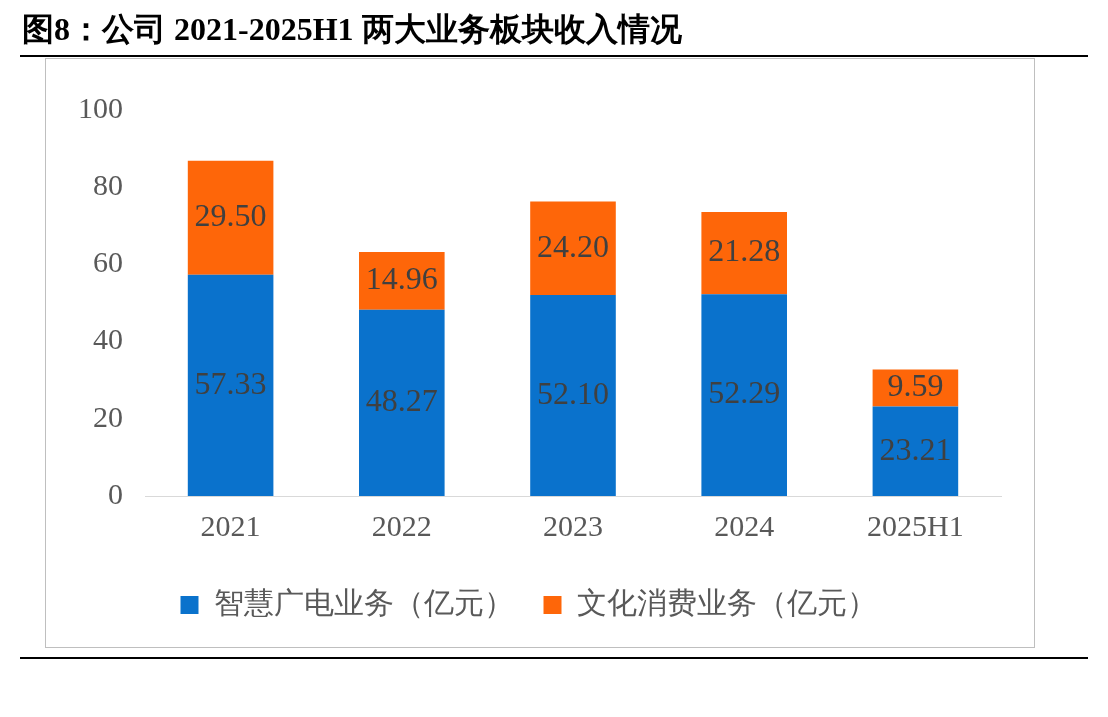 The height and width of the screenshot is (717, 1108). What do you see at coordinates (352, 29) in the screenshot?
I see `chart-title: 图8：公司 2021-2025H1 两大业务板块收入情况` at bounding box center [352, 29].